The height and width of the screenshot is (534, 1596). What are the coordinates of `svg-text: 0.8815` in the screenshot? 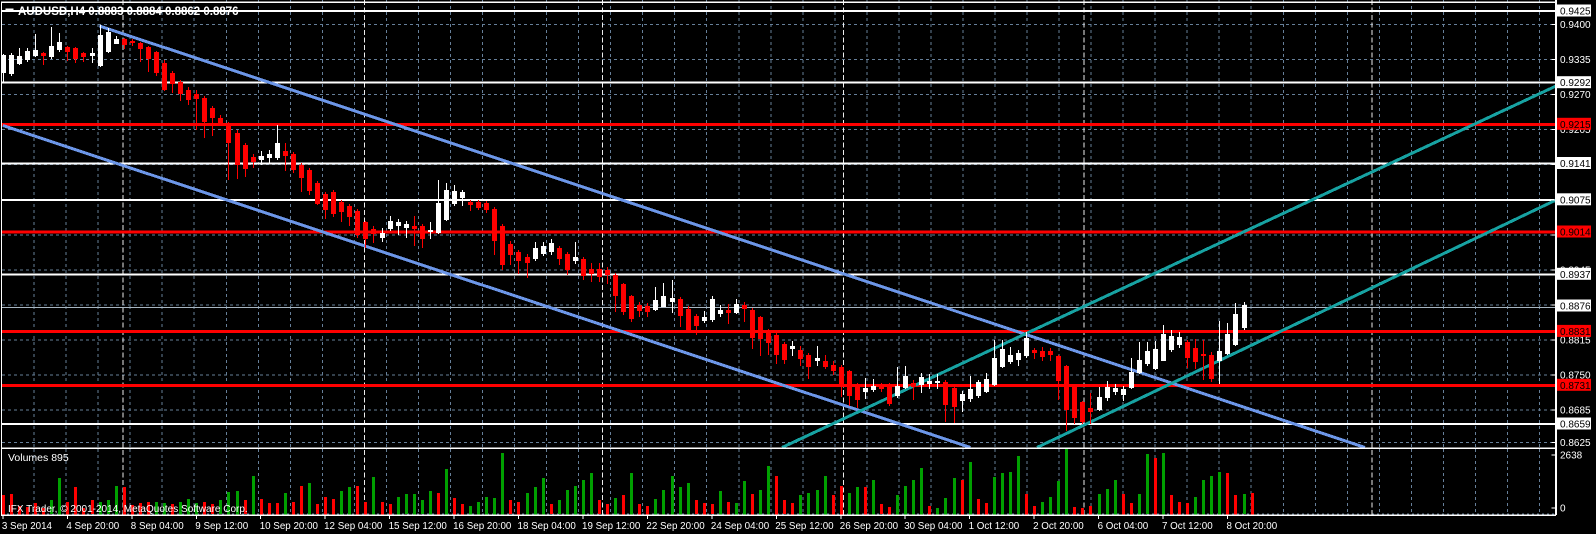 It's located at (1575, 341).